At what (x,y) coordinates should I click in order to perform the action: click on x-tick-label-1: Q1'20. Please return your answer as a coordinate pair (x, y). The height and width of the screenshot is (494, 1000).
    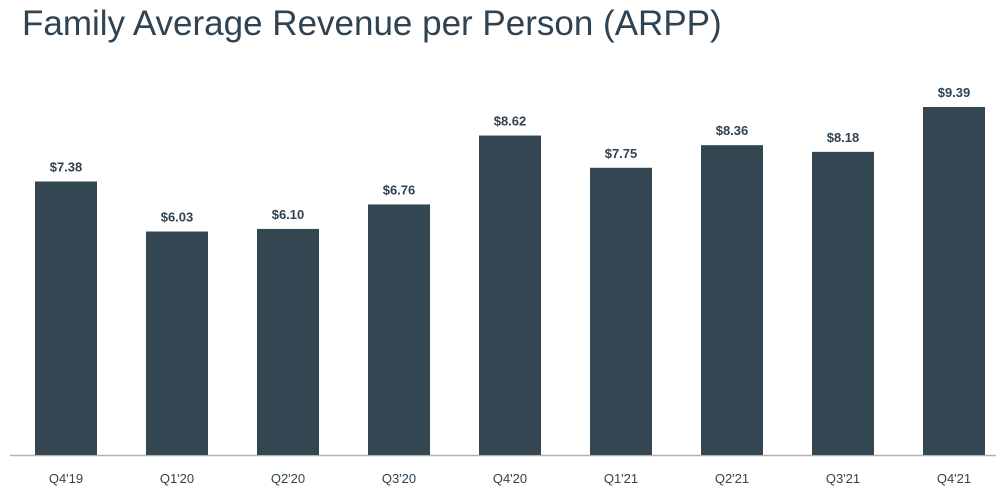
    Looking at the image, I should click on (177, 478).